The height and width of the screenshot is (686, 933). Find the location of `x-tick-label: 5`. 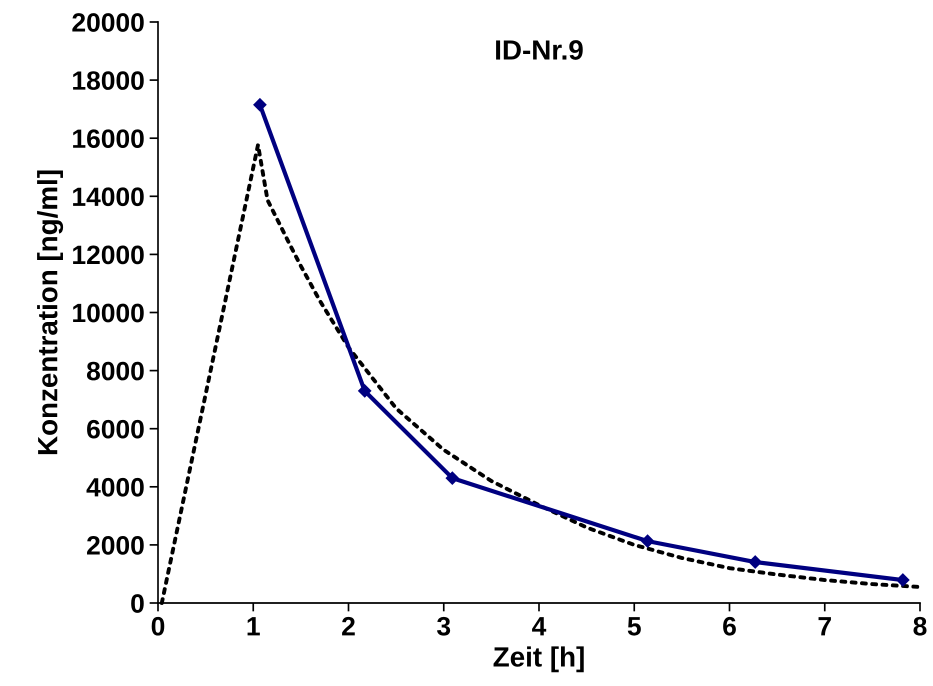

x-tick-label: 5 is located at coordinates (634, 626).